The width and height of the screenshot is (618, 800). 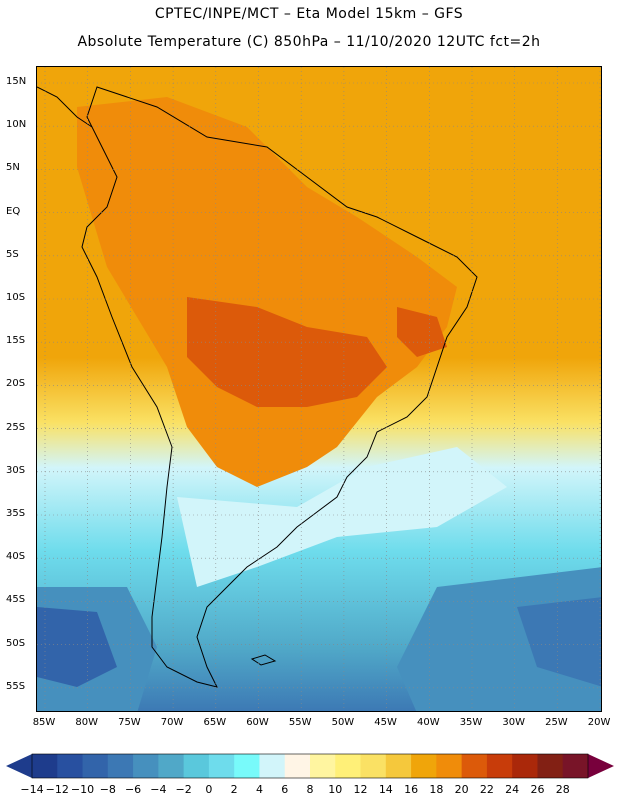 I want to click on colorbar, so click(x=310, y=766).